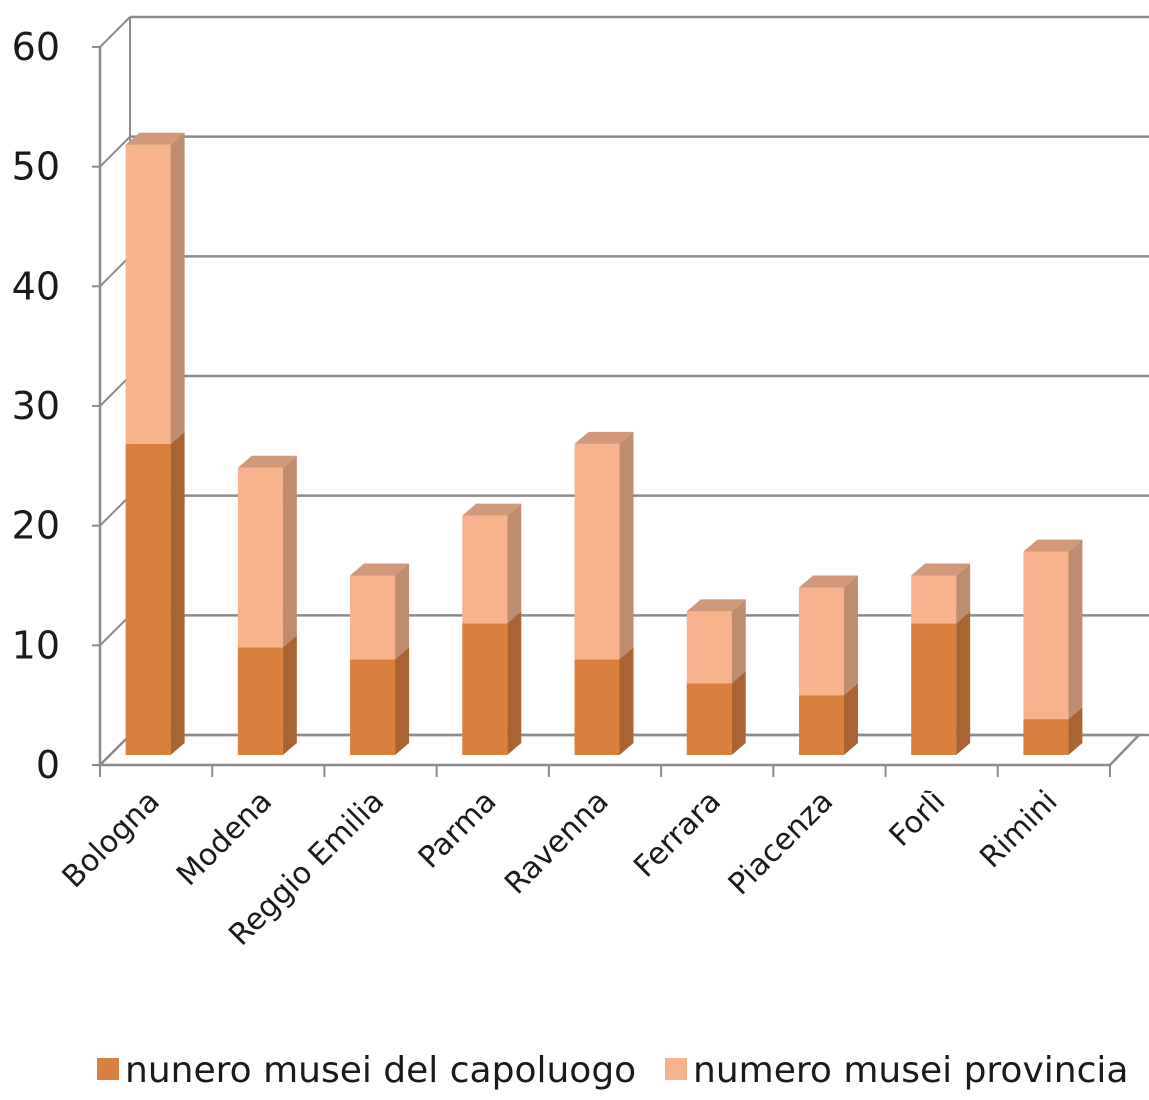 This screenshot has height=1100, width=1149. What do you see at coordinates (36, 47) in the screenshot?
I see `y-tick-label-60: 60` at bounding box center [36, 47].